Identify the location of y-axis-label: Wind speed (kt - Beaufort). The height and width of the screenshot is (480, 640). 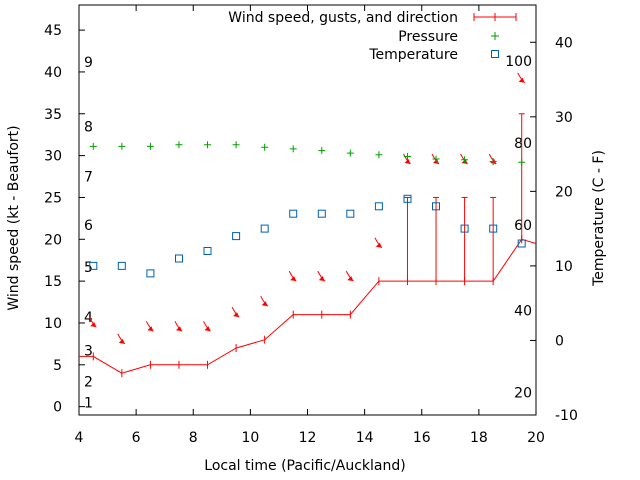
(14, 217).